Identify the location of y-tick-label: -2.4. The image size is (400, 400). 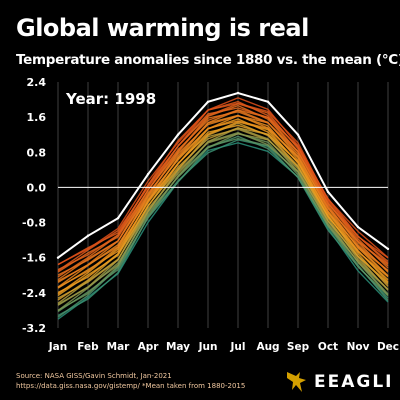
(34, 293).